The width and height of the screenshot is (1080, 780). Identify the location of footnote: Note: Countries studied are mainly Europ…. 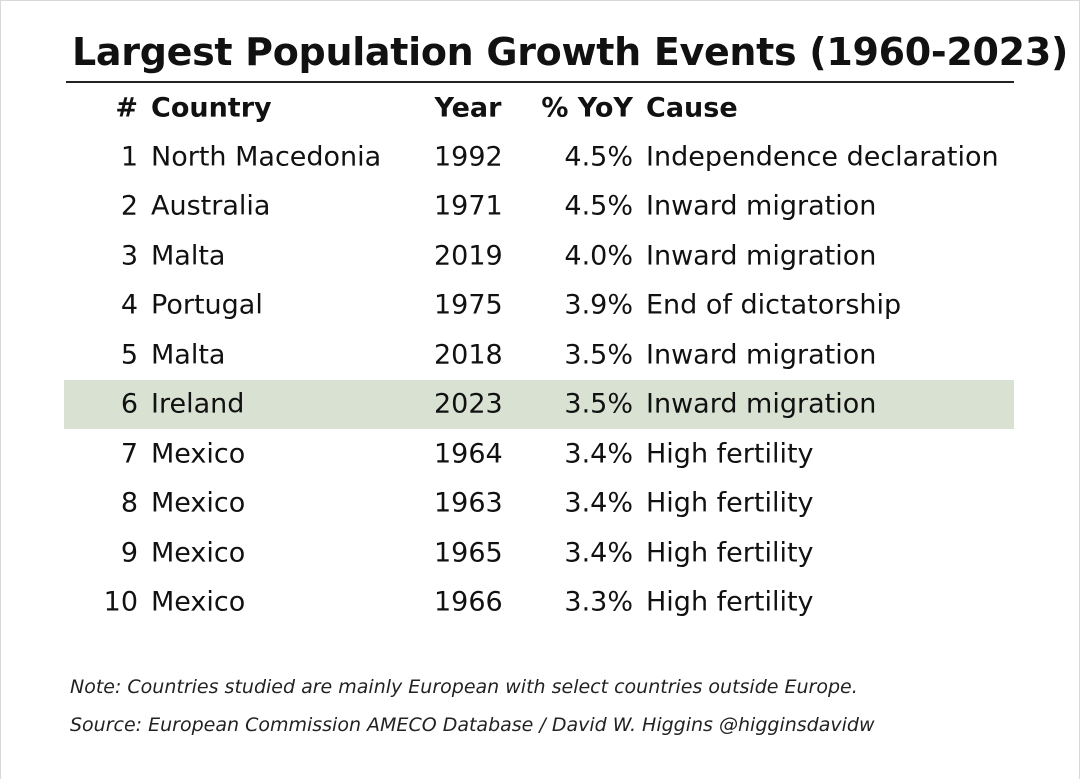
(464, 687).